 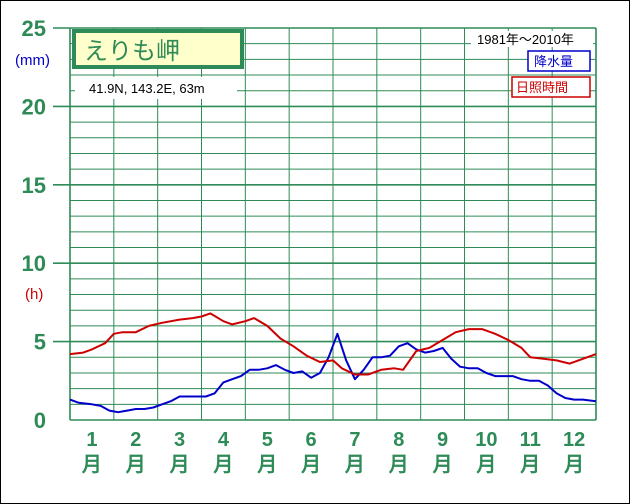 I want to click on precip-unit-label: (mm), so click(x=32, y=60).